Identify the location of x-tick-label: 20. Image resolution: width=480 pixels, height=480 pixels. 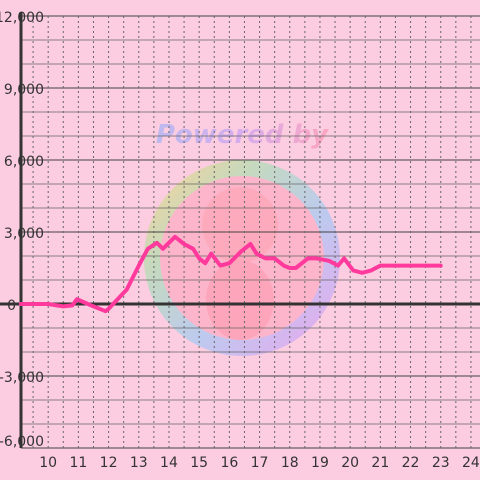
(350, 463).